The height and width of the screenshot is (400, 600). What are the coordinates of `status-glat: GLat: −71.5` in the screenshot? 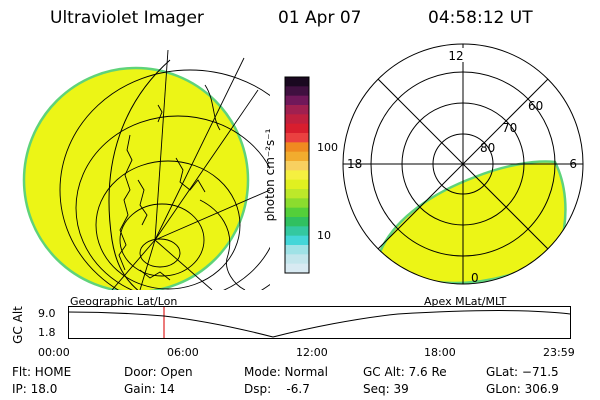 It's located at (522, 372).